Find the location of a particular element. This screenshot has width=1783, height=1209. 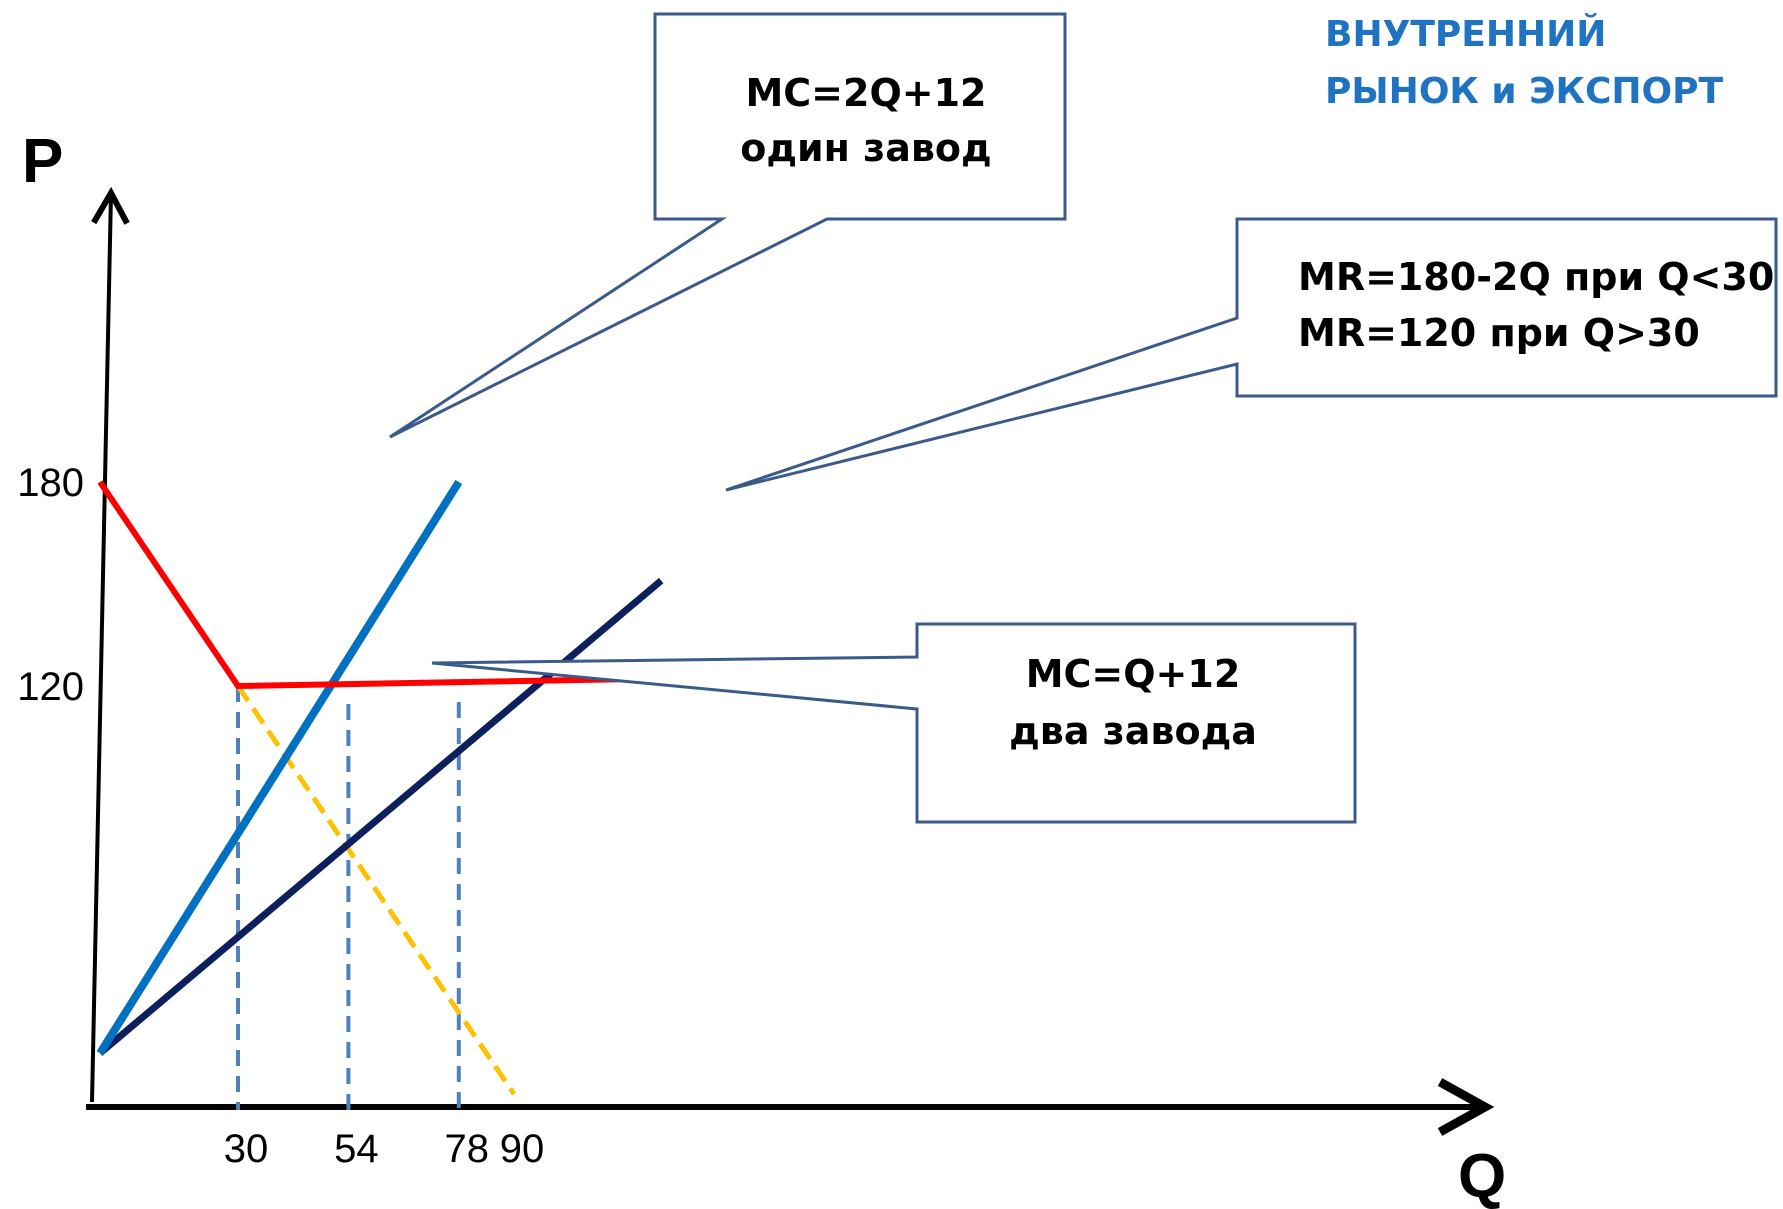

callout-mc-two-plants: MC=Q+12 два завода is located at coordinates (894, 723).